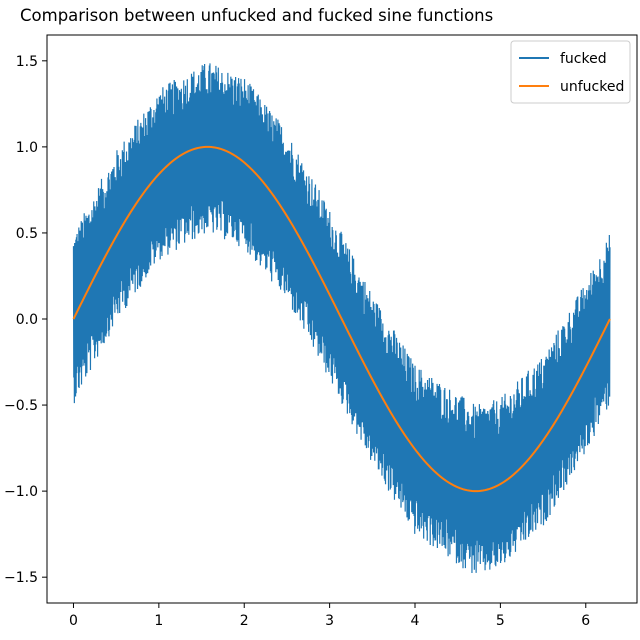 This screenshot has width=640, height=640. What do you see at coordinates (583, 59) in the screenshot?
I see `legend-label-fucked: fucked` at bounding box center [583, 59].